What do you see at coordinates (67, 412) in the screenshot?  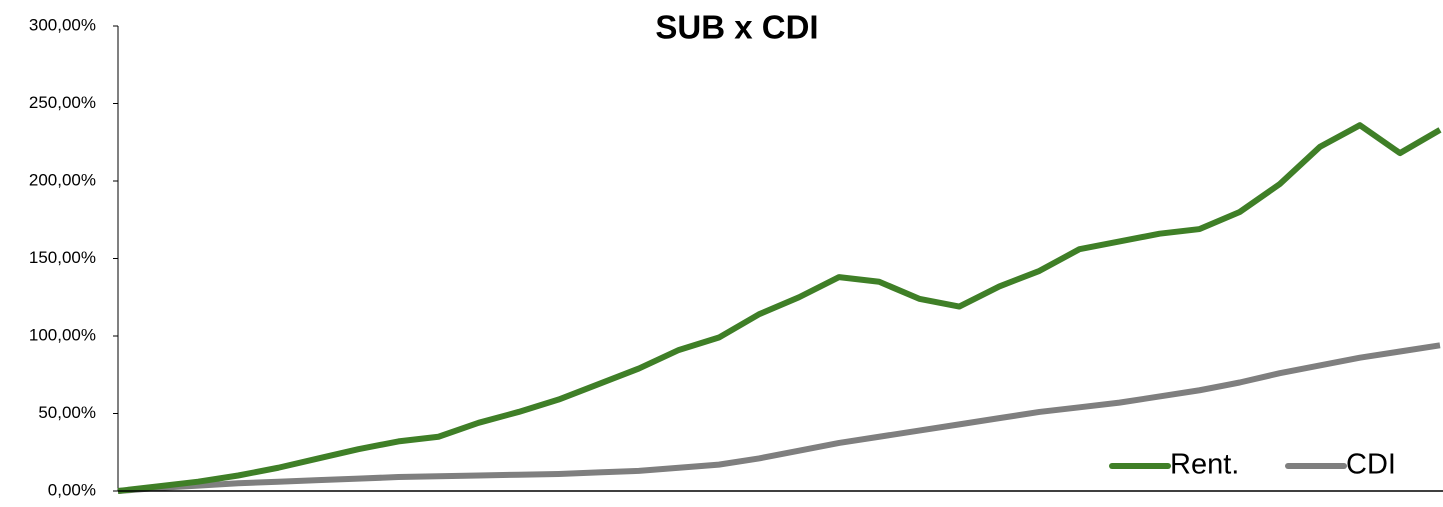 I see `y-tick-label: 50,00%` at bounding box center [67, 412].